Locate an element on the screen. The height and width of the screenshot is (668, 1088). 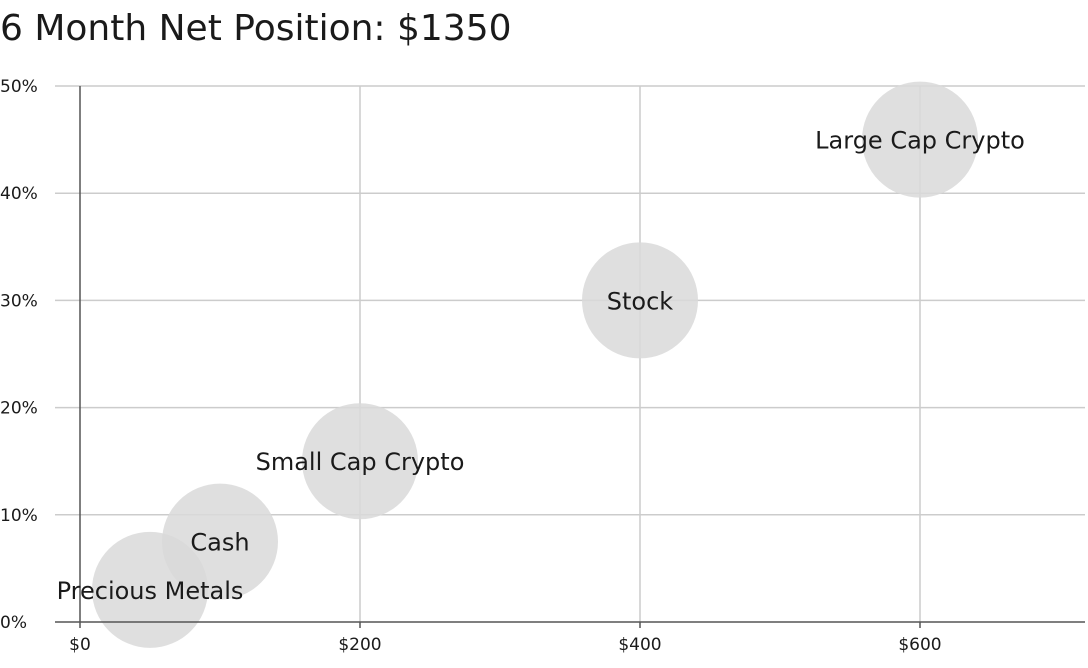
bubble-label: Precious Metals is located at coordinates (150, 591).